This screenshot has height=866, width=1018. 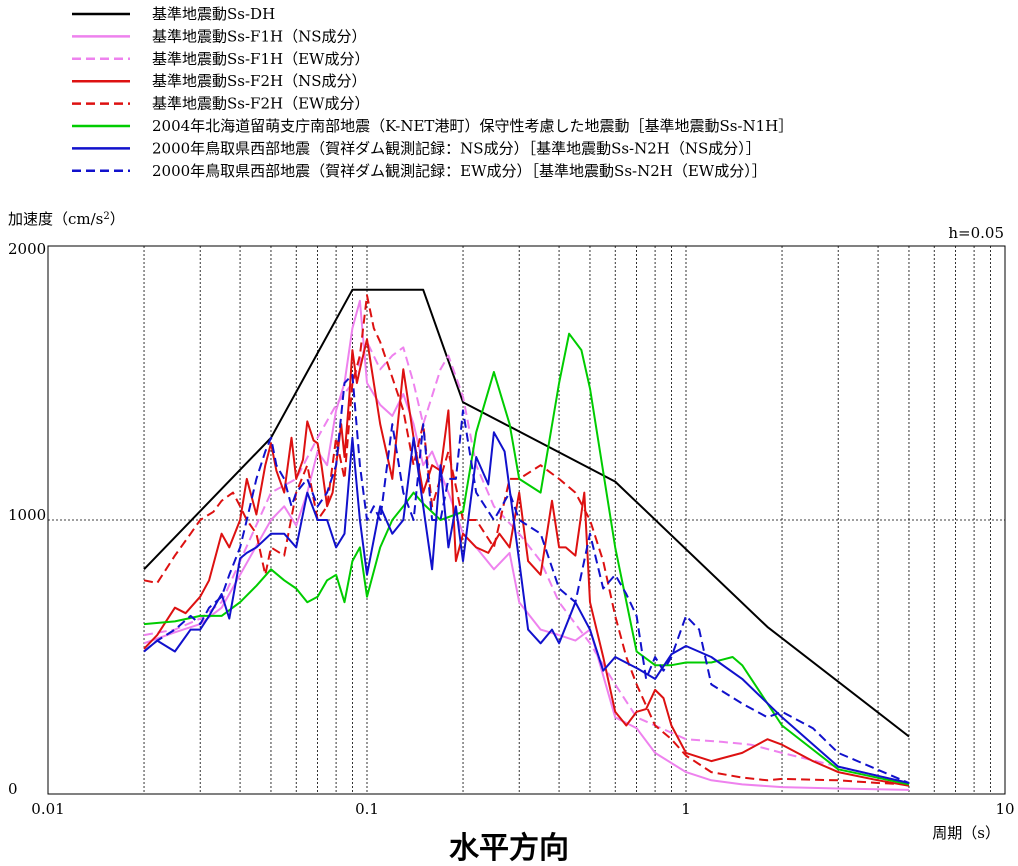 What do you see at coordinates (686, 809) in the screenshot?
I see `x-tick-label: 1` at bounding box center [686, 809].